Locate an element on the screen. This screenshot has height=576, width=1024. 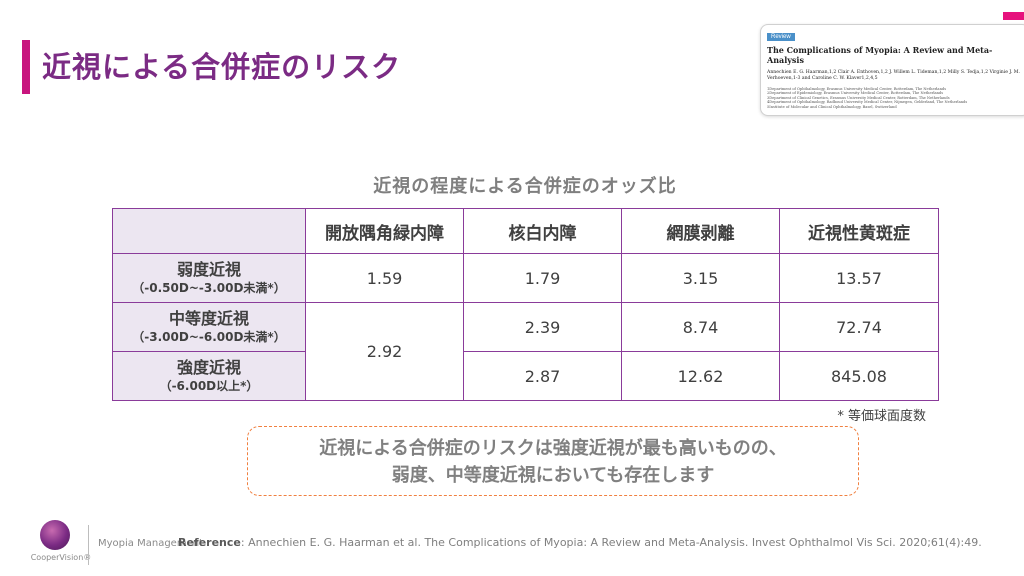
table-cell: 3.15 is located at coordinates (700, 278).